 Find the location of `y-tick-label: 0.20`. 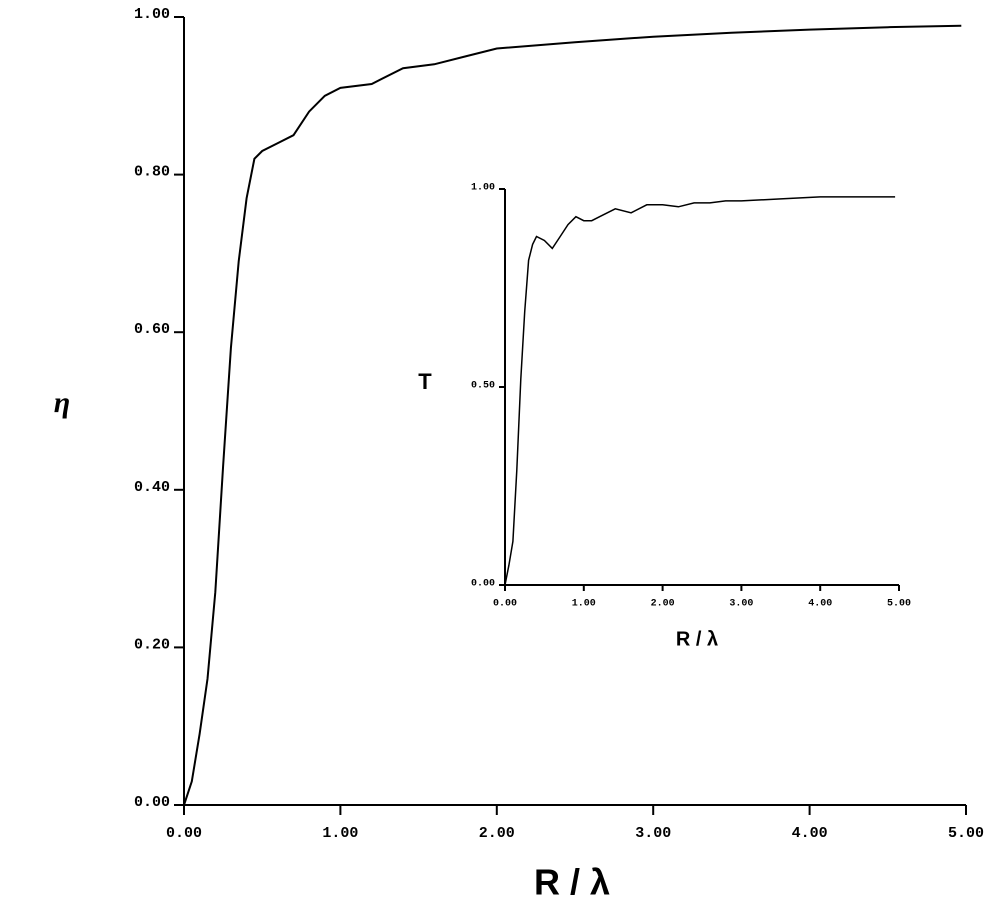

y-tick-label: 0.20 is located at coordinates (152, 644).